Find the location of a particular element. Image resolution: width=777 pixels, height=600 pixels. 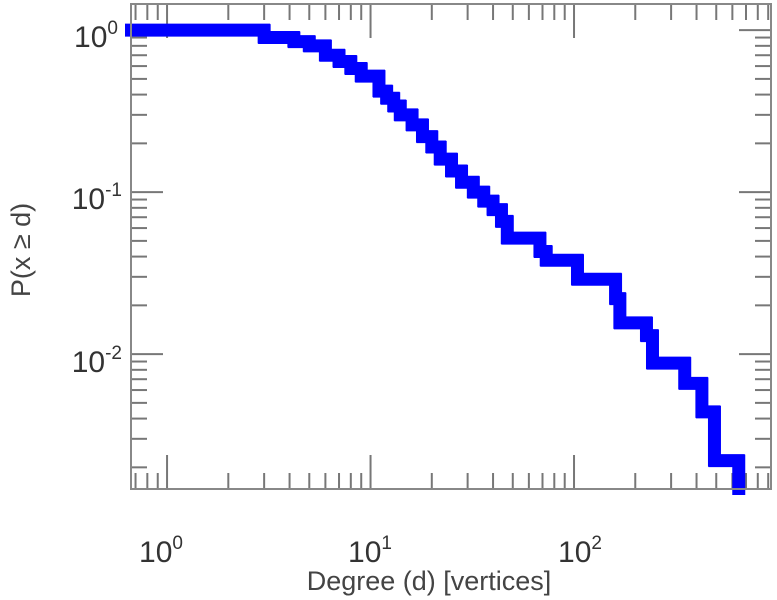

y-tick-label-1: 10⁻¹ is located at coordinates (97, 198).